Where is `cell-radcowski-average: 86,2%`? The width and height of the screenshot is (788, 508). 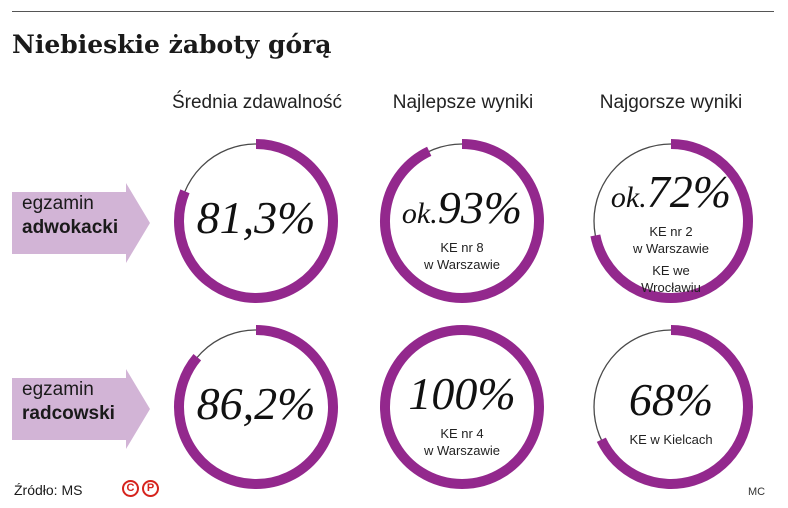 cell-radcowski-average: 86,2% is located at coordinates (256, 407).